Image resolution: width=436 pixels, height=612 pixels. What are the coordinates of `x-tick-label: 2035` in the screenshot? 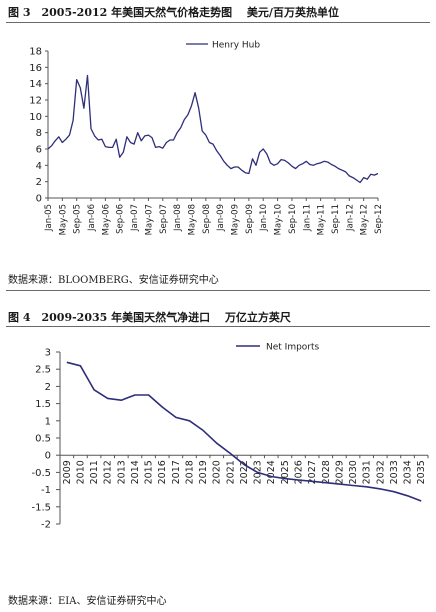 It's located at (421, 472).